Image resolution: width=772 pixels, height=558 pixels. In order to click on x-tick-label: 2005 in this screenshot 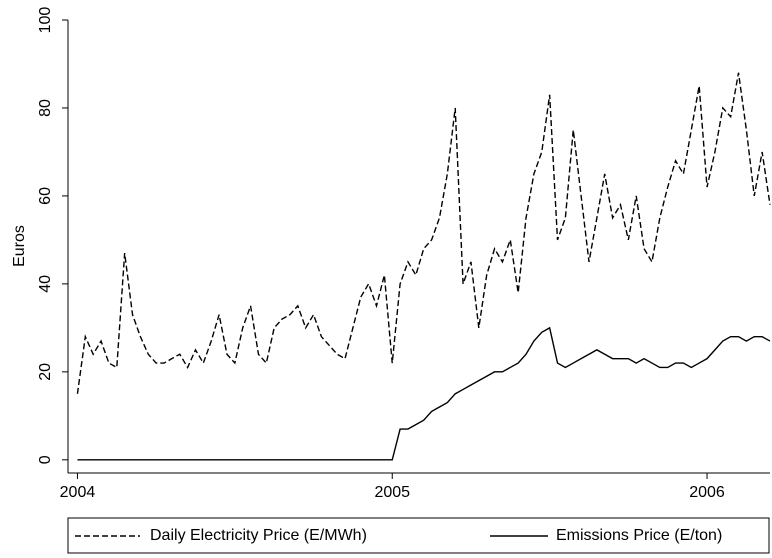, I will do `click(392, 492)`.